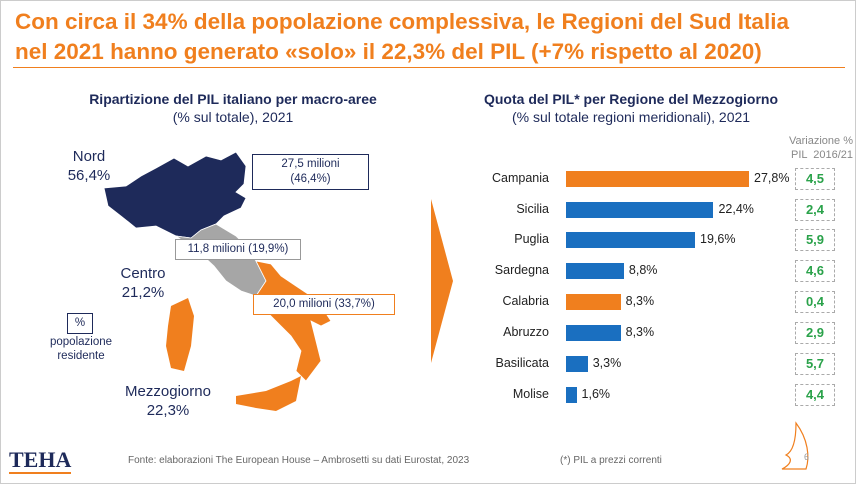 This screenshot has width=856, height=484. Describe the element at coordinates (217, 281) in the screenshot. I see `italy-map` at that location.